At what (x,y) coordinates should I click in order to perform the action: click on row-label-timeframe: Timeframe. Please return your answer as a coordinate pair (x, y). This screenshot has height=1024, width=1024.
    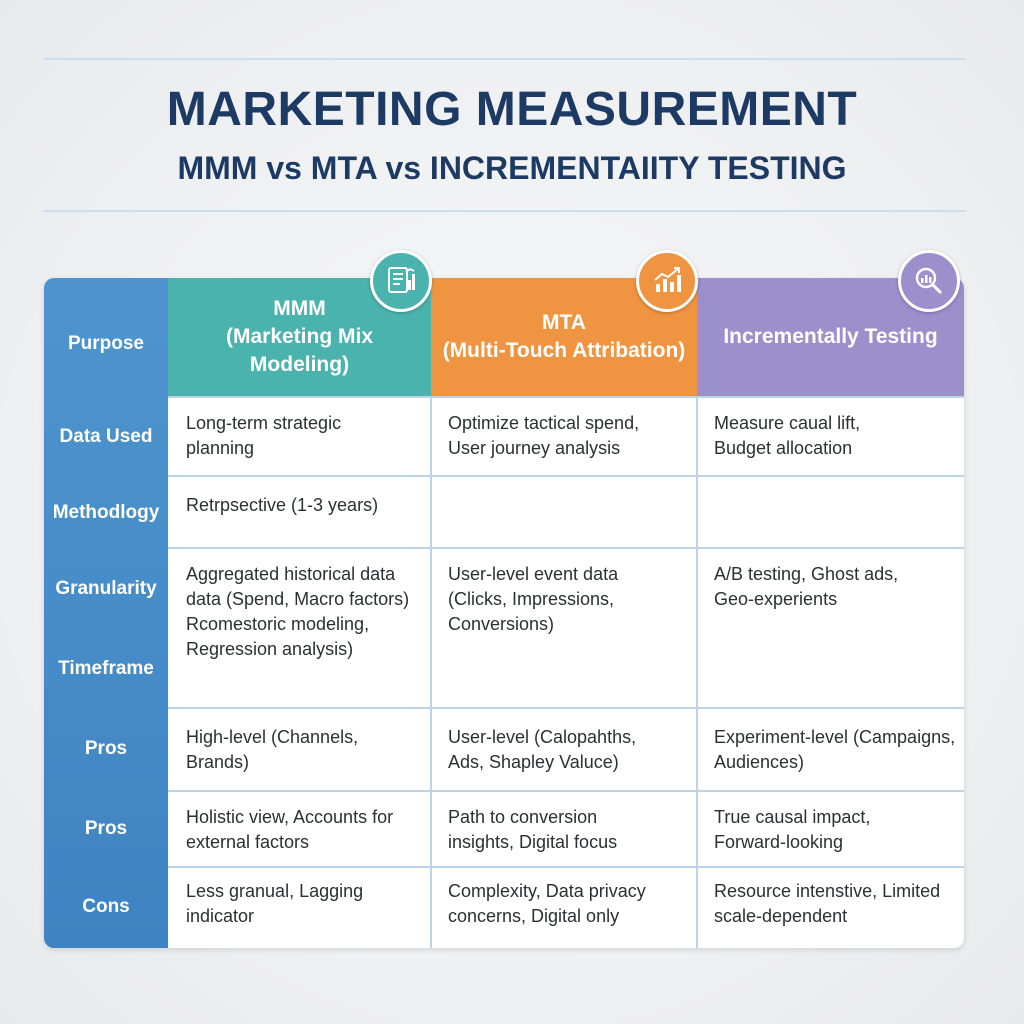
    Looking at the image, I should click on (106, 668).